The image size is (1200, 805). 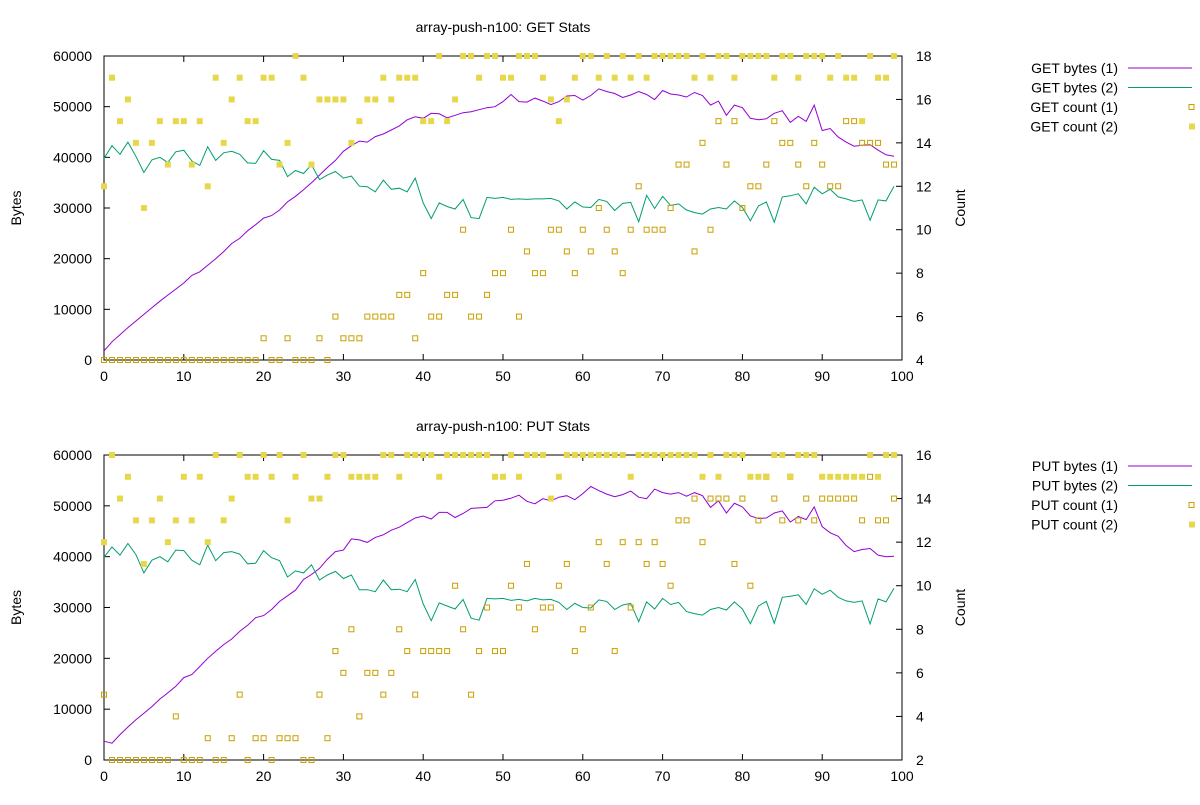 What do you see at coordinates (960, 207) in the screenshot?
I see `y2-axis-label: Count` at bounding box center [960, 207].